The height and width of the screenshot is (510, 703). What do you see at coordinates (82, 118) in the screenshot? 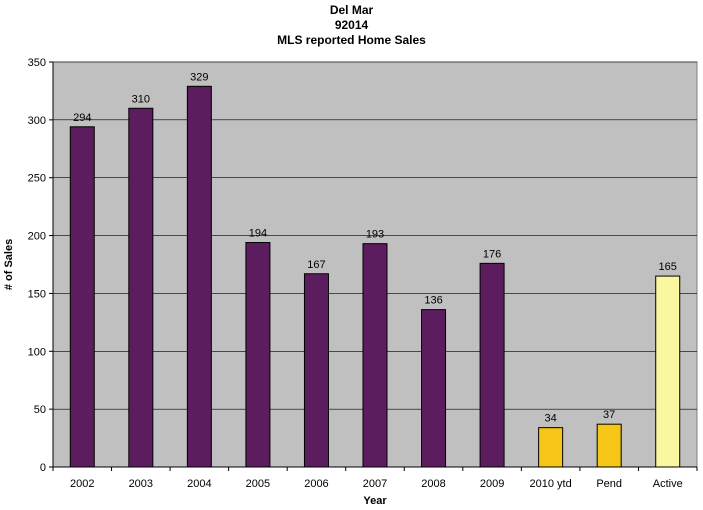
I see `data-label: 294` at bounding box center [82, 118].